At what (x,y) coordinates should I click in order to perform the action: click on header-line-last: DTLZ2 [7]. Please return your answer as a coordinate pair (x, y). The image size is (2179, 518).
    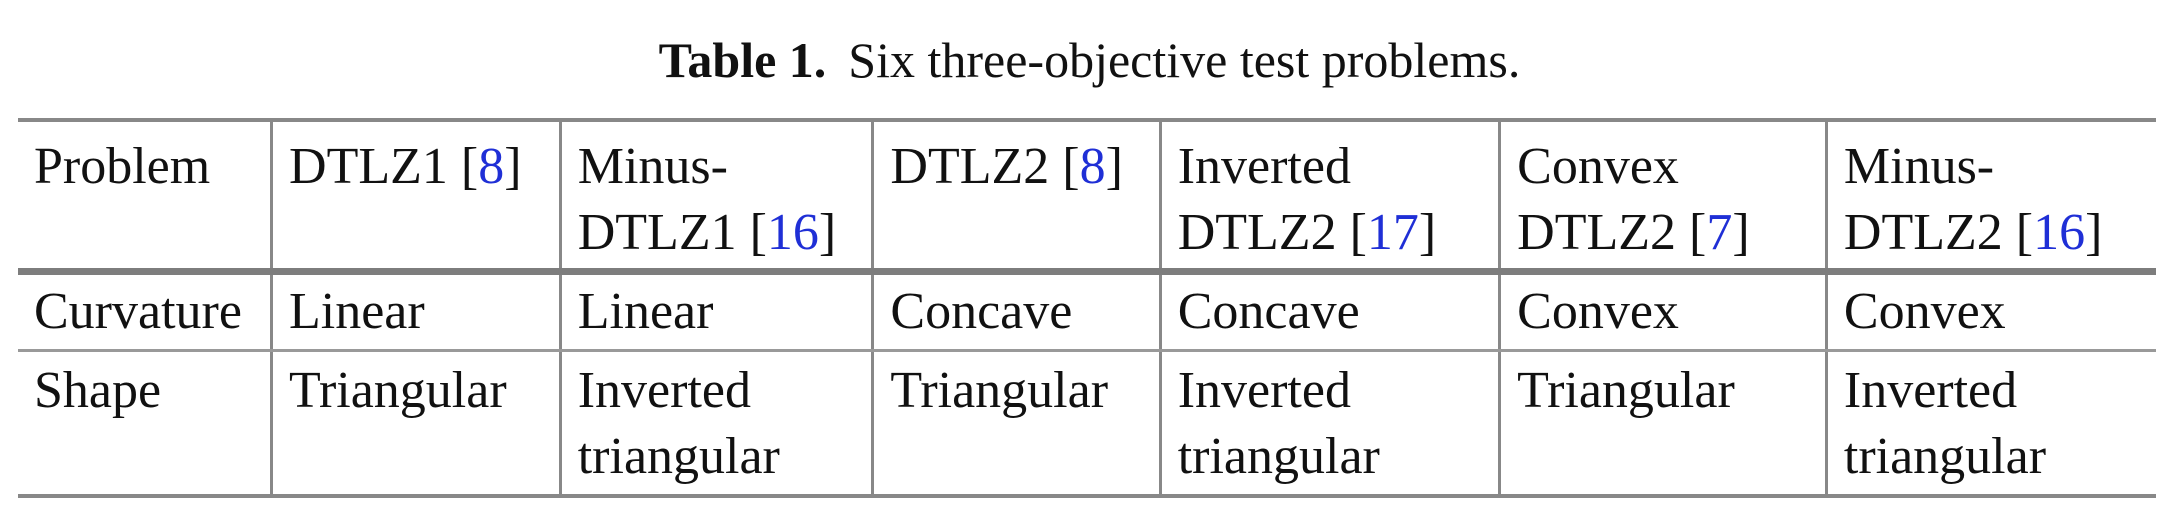
    Looking at the image, I should click on (1671, 232).